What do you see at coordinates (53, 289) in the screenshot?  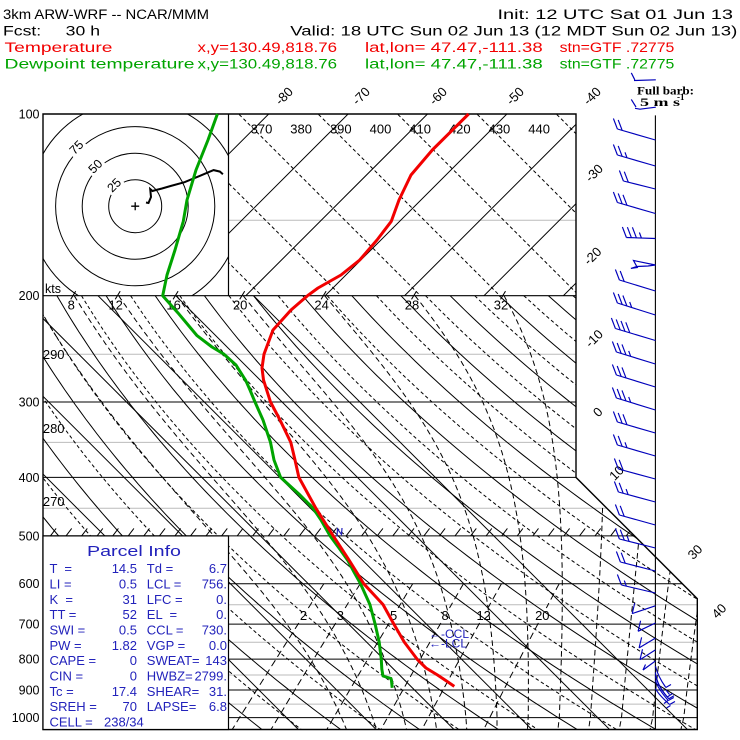 I see `svg-text: kts` at bounding box center [53, 289].